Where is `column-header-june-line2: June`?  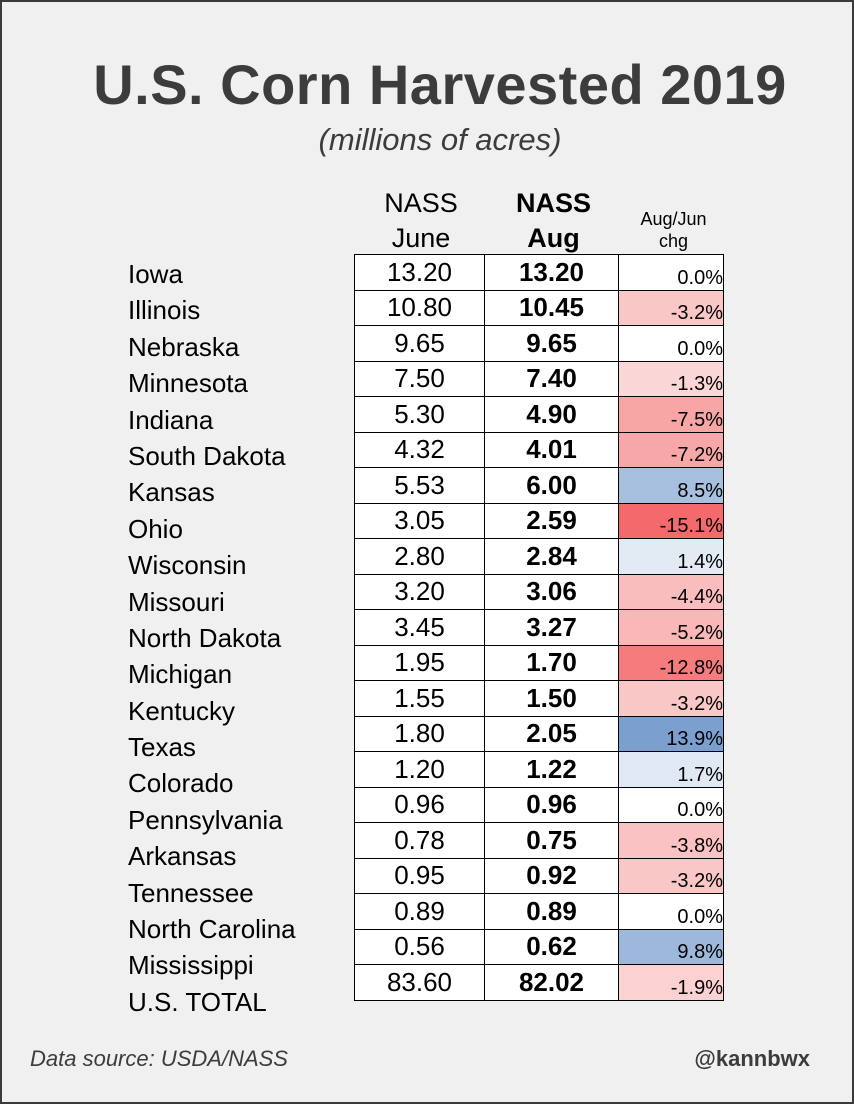 column-header-june-line2: June is located at coordinates (421, 238).